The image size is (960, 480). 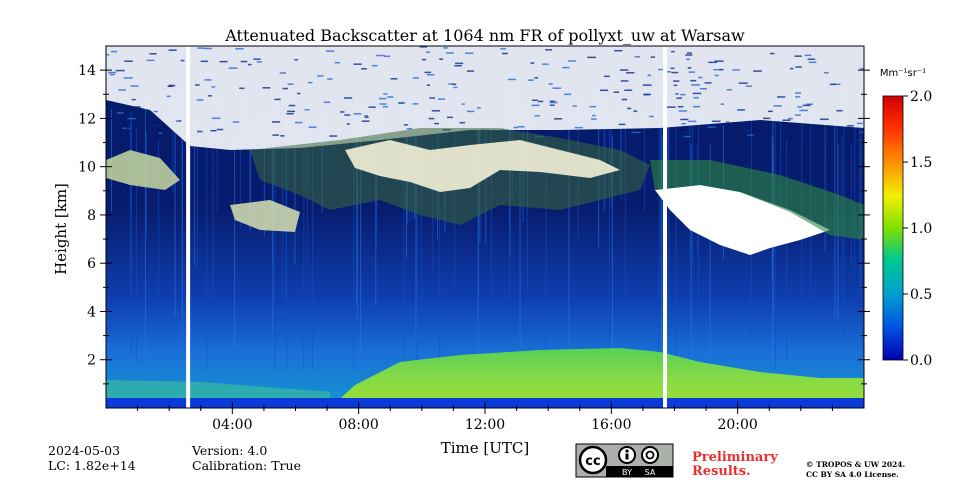 I want to click on x-tick-label: 04:00, so click(x=232, y=425).